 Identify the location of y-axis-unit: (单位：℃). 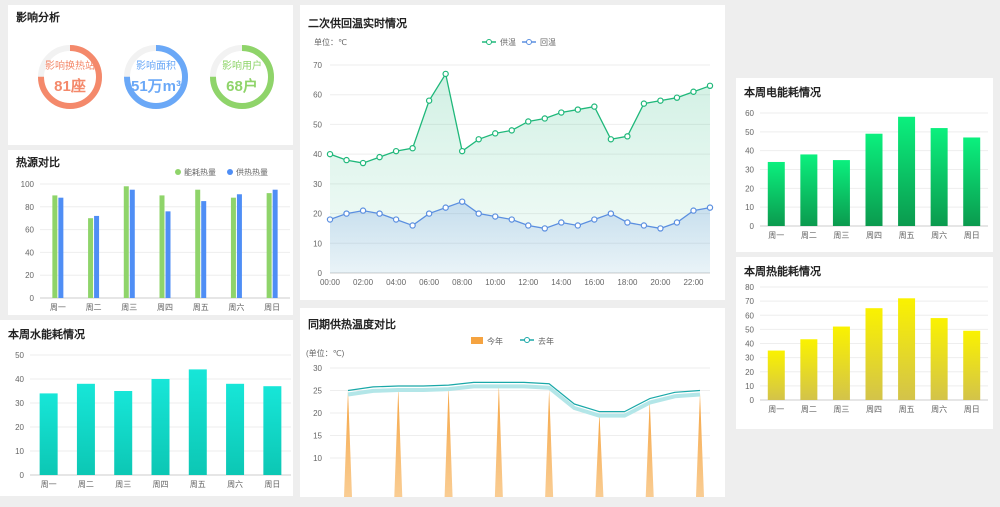
(325, 353).